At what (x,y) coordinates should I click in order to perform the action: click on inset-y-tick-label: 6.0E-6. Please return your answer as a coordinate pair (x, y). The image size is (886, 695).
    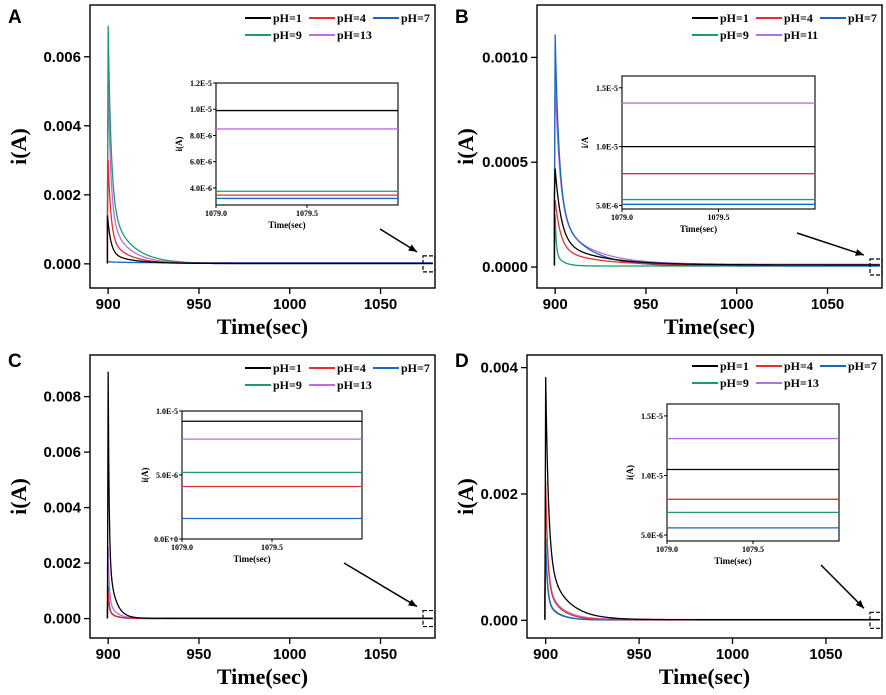
    Looking at the image, I should click on (201, 162).